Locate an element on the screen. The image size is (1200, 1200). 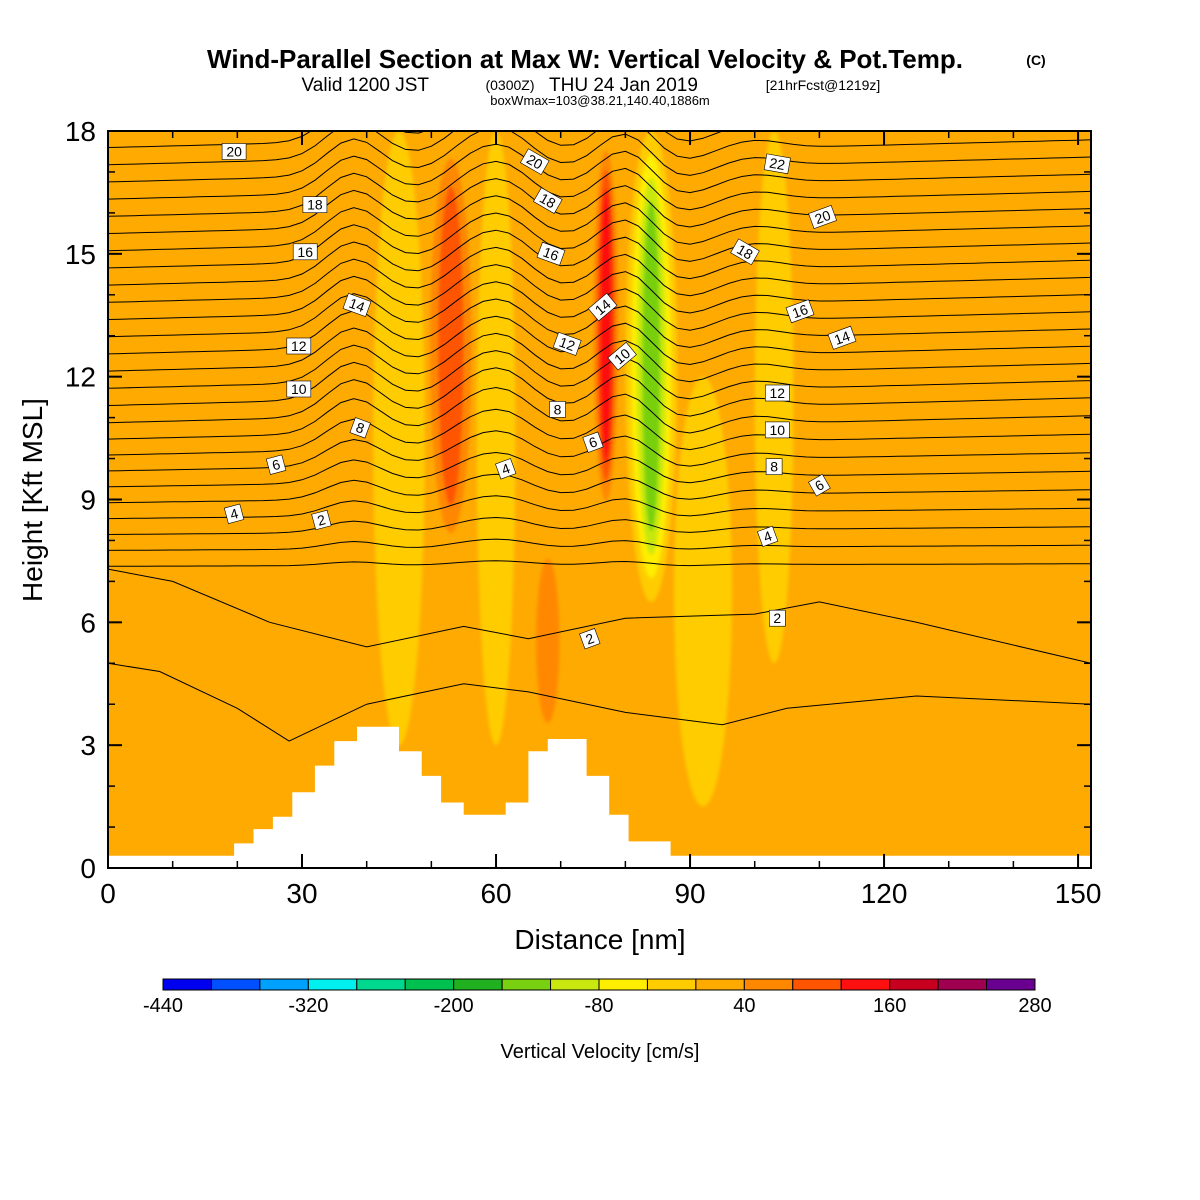
contour-label-16: 8 is located at coordinates (557, 409).